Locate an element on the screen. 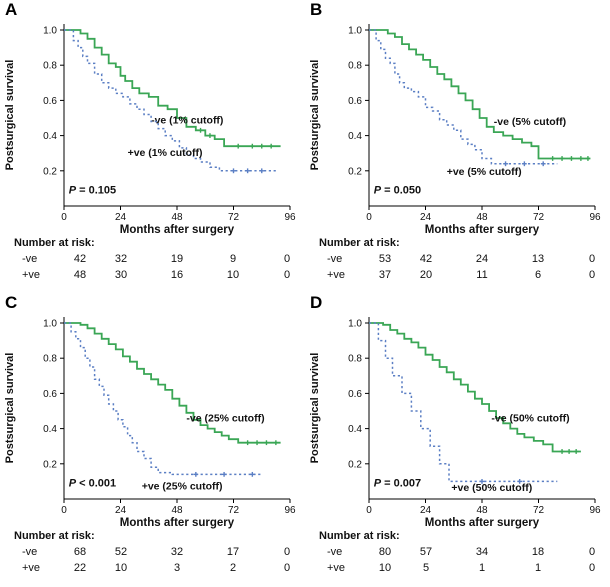 Image resolution: width=610 pixels, height=587 pixels. risk-value: 22 is located at coordinates (80, 568).